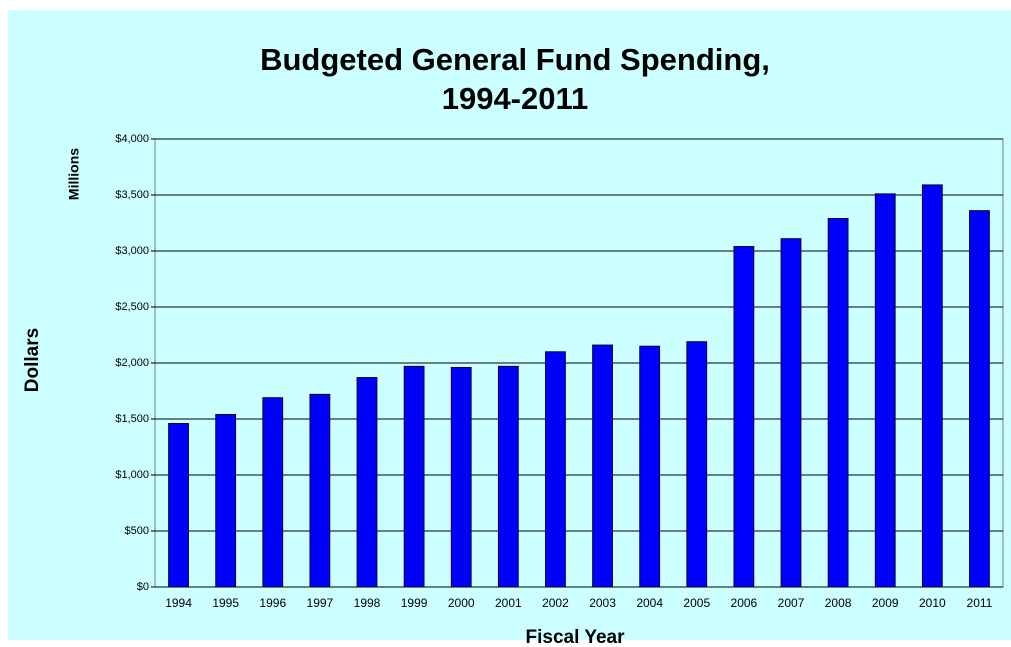  I want to click on x-tick-label: 2001, so click(508, 603).